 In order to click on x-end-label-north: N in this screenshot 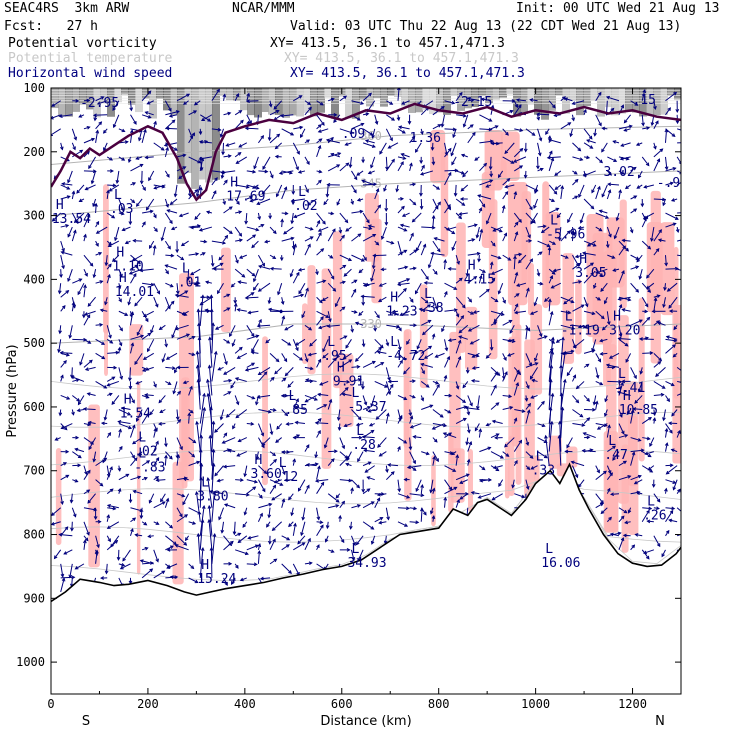, I will do `click(660, 721)`.